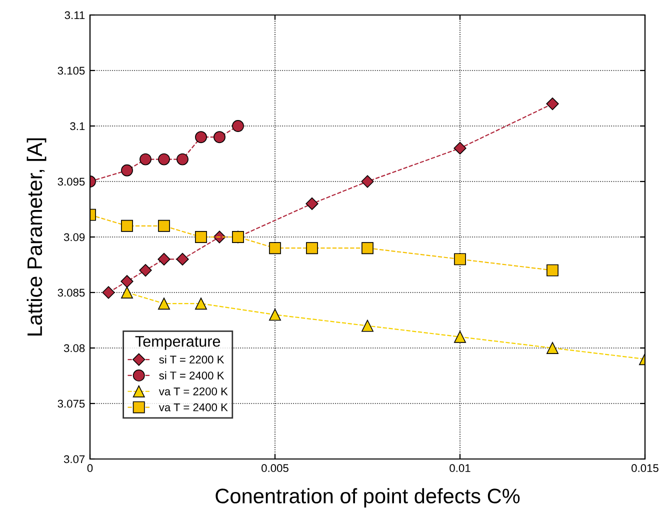  Describe the element at coordinates (74, 348) in the screenshot. I see `y-tick-label: 3.08` at that location.